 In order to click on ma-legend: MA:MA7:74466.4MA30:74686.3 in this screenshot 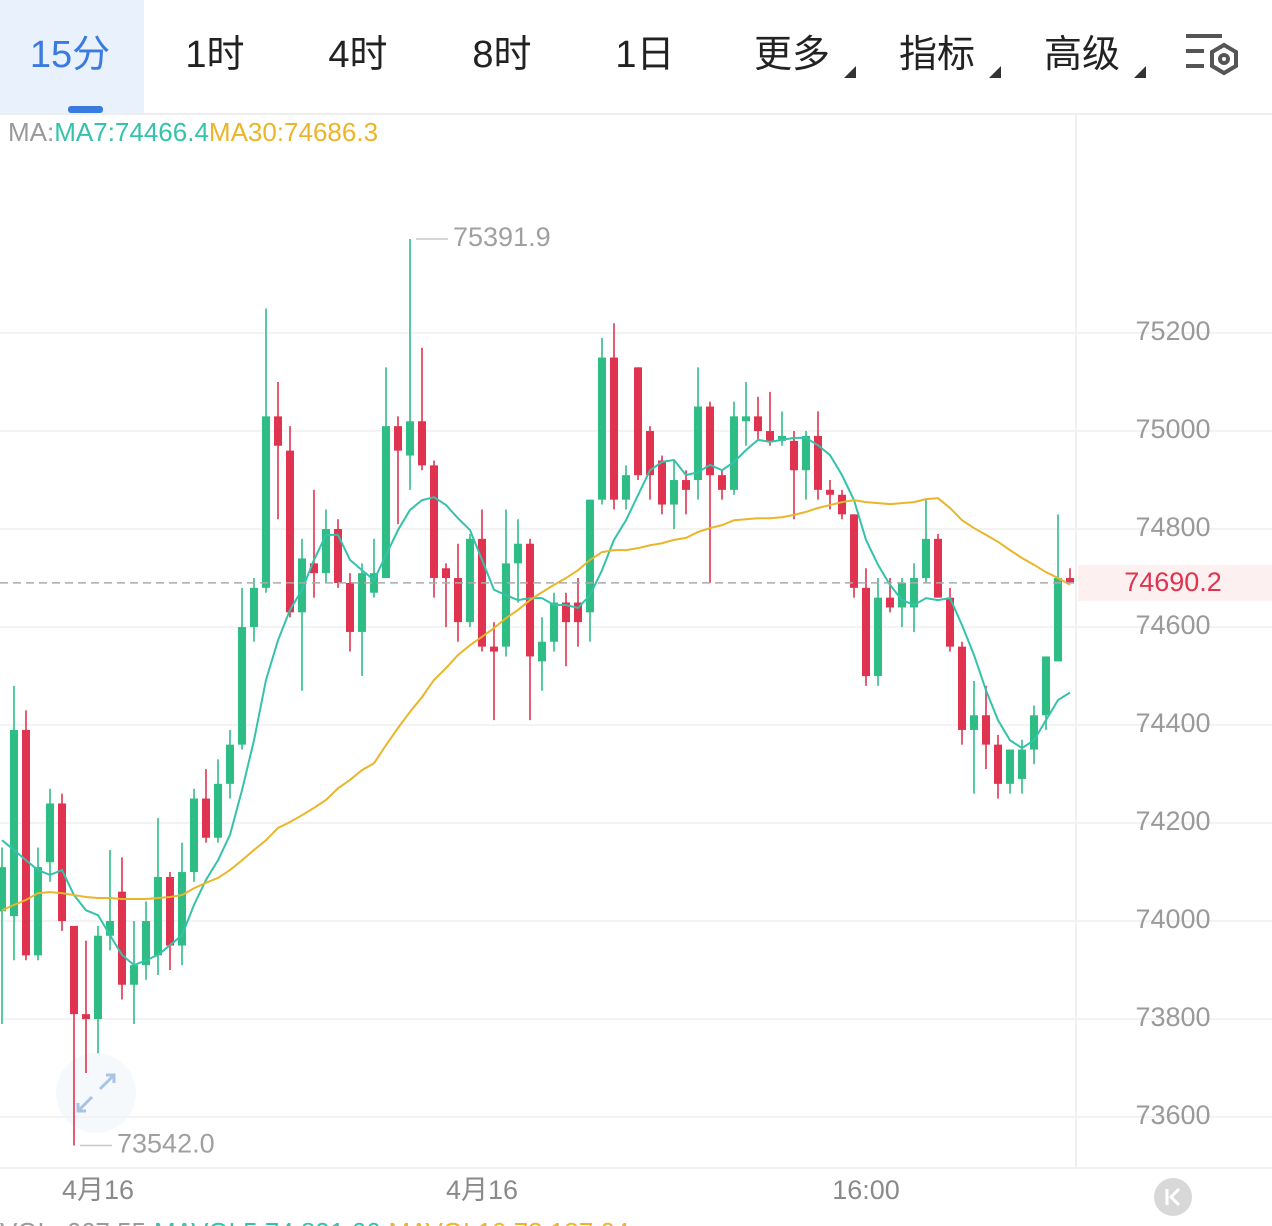, I will do `click(193, 132)`.